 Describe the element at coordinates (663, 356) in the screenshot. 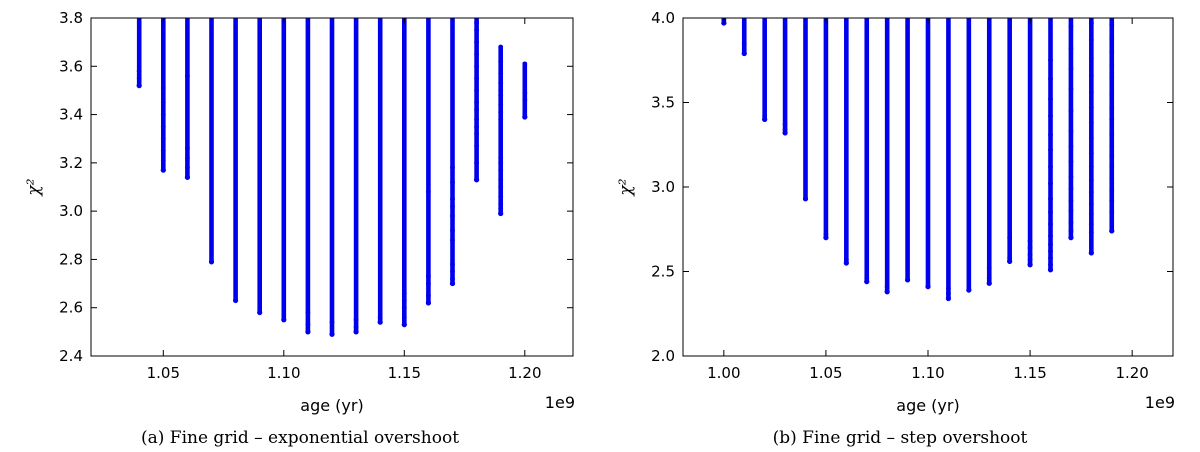

I see `y-tick-label: 2.0` at that location.